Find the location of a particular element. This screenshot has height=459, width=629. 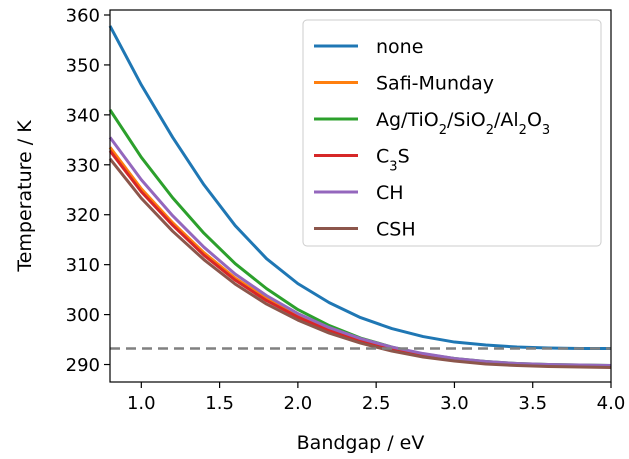

y-tick-label: 360 is located at coordinates (83, 15).